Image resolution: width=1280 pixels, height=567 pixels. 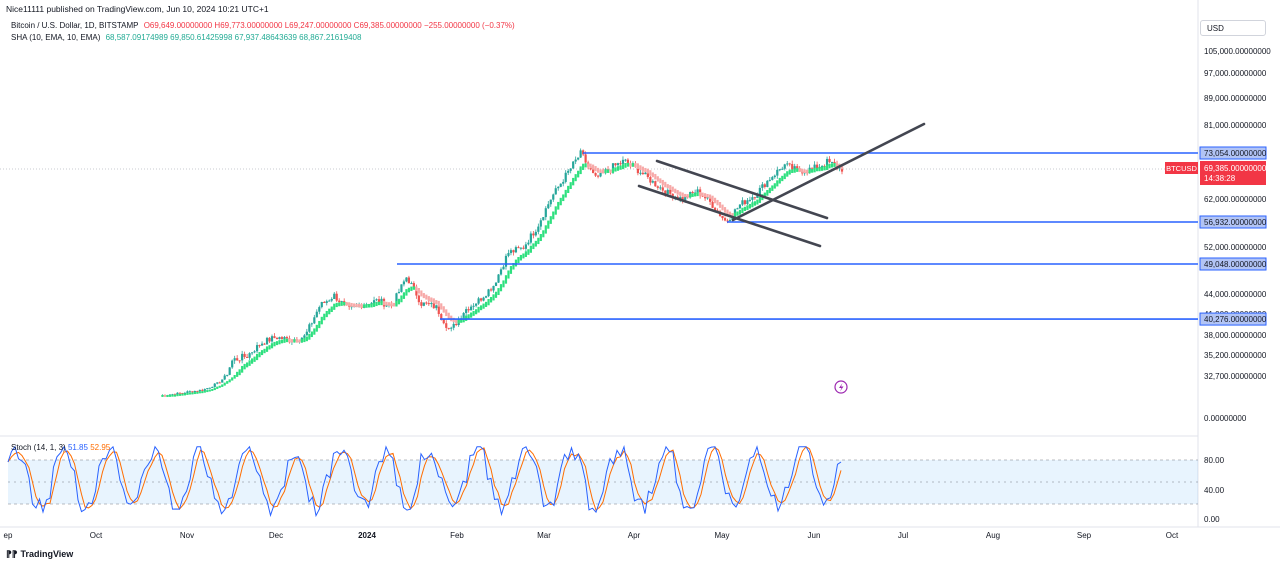 I want to click on symbol-name: Bitcoin / U.S. Dollar, 1D, BITSTAMP, so click(x=75, y=25).